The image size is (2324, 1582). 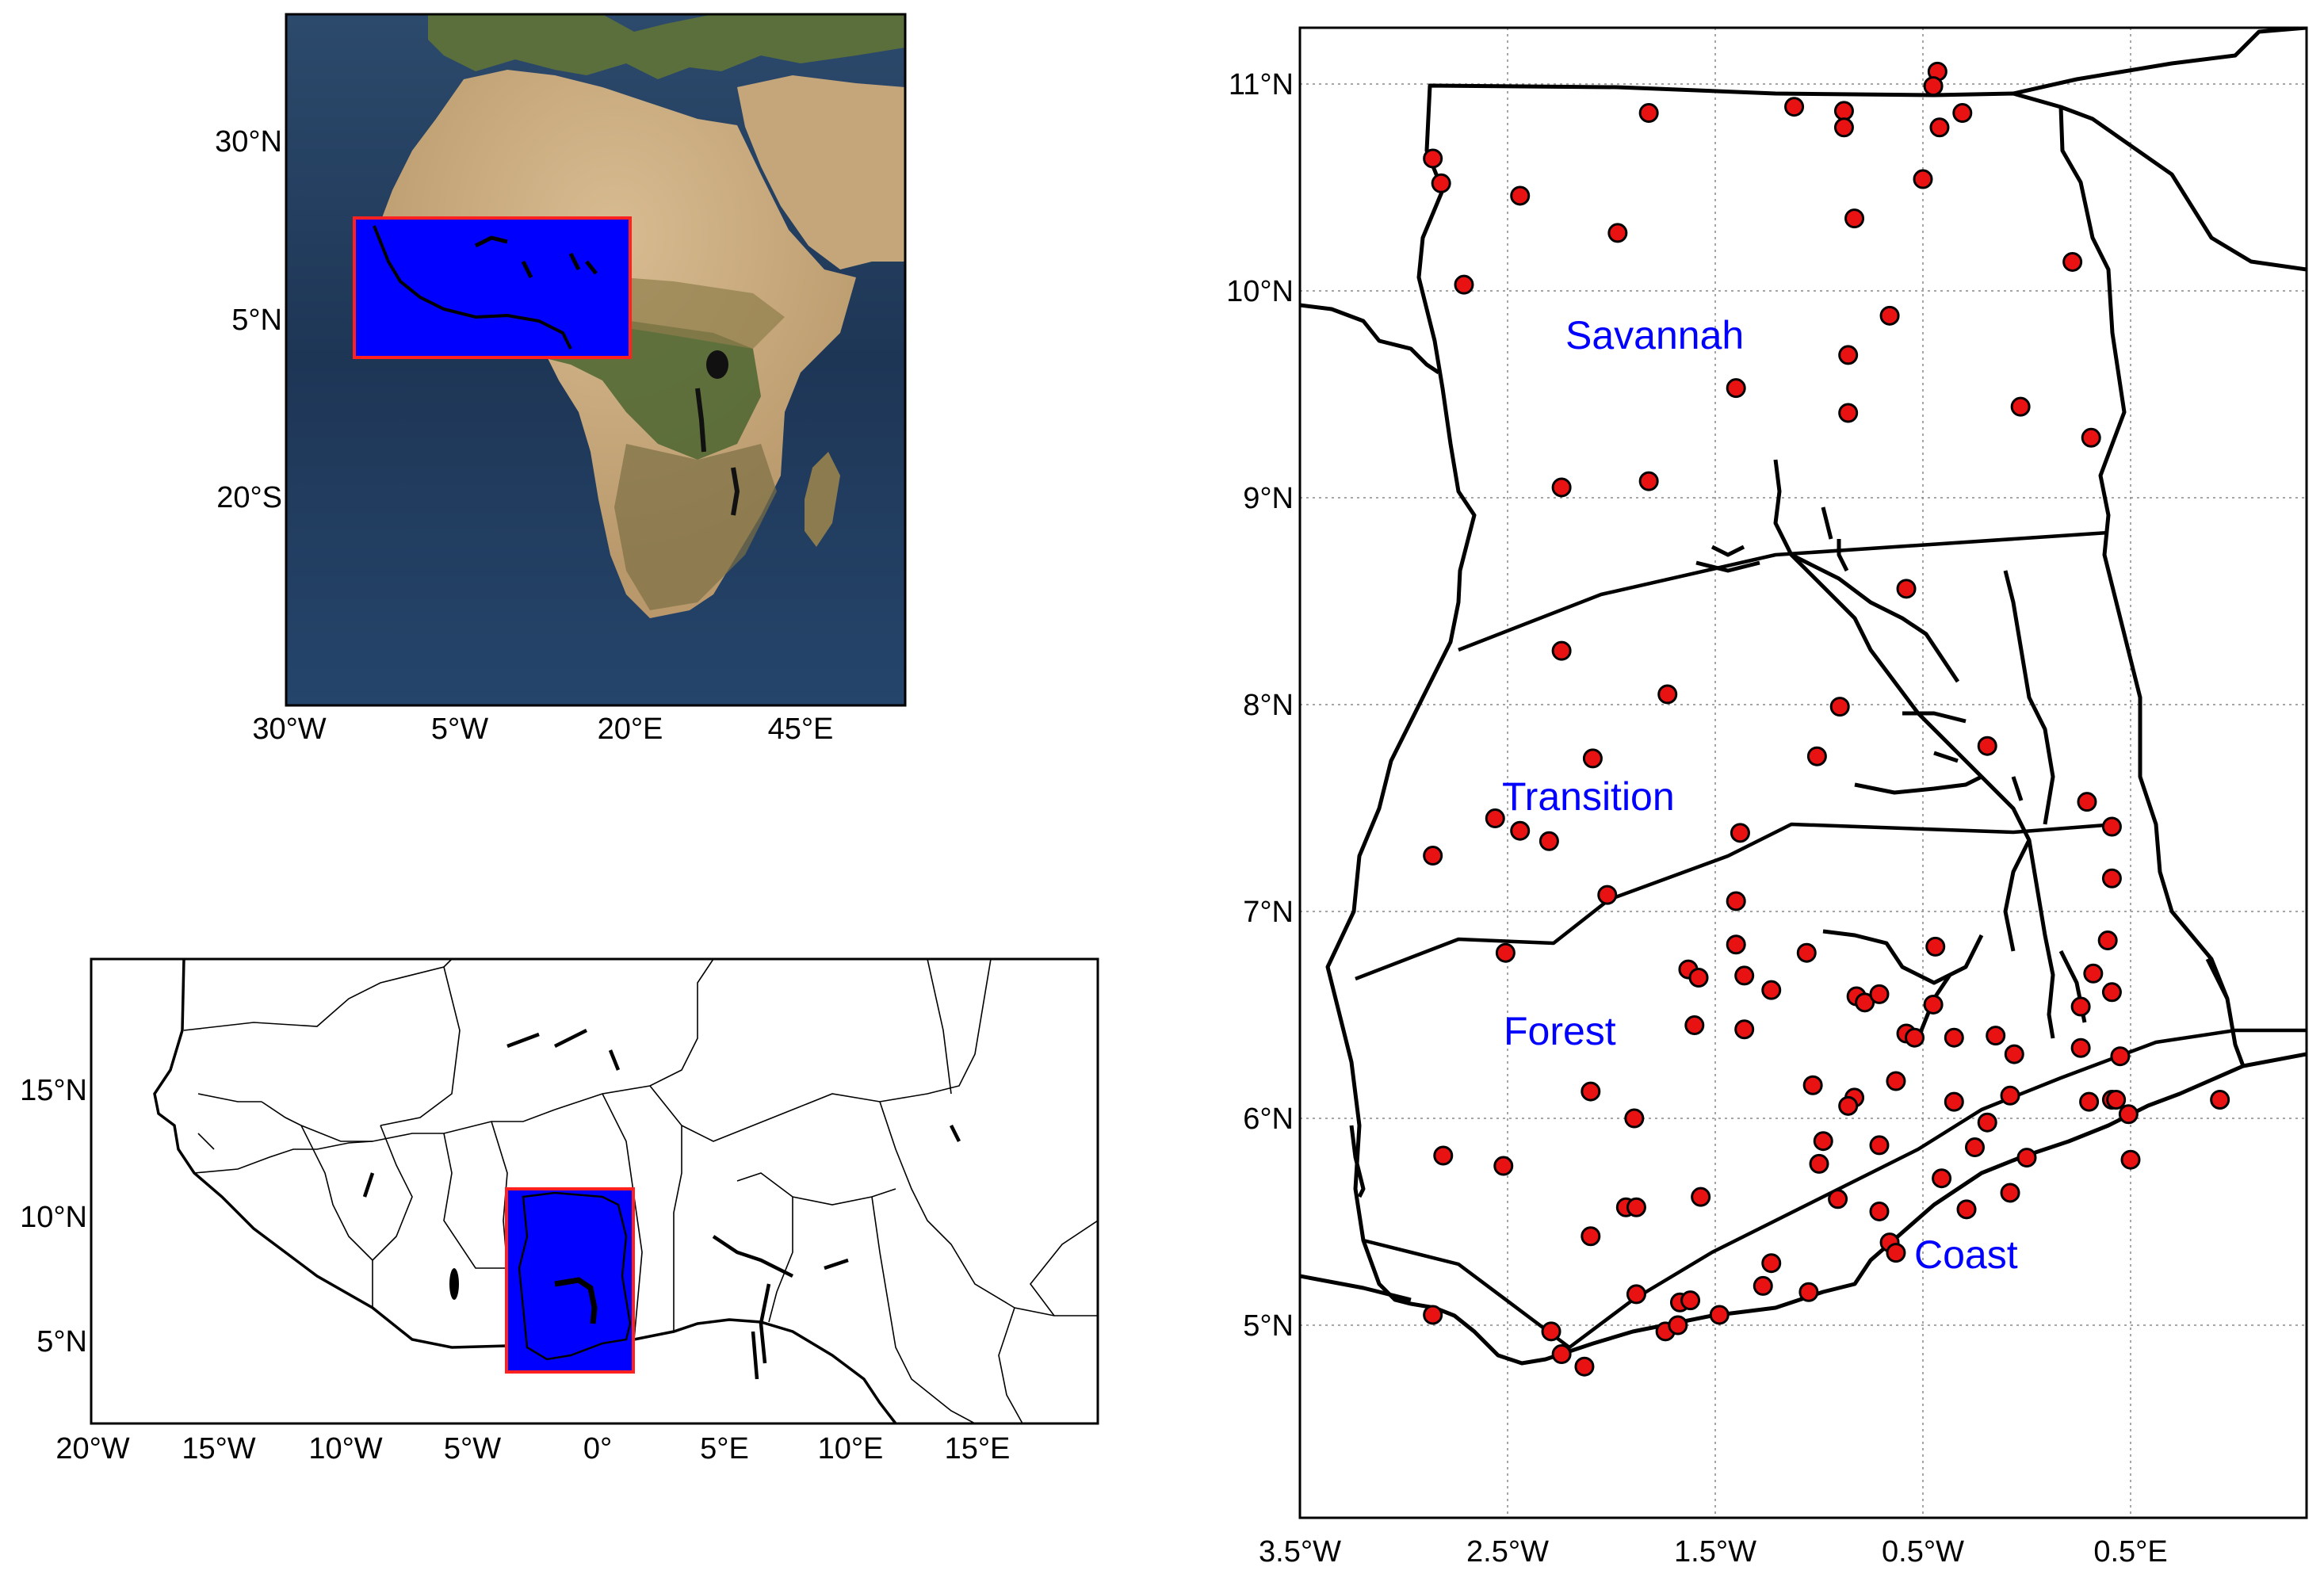 What do you see at coordinates (92, 1448) in the screenshot?
I see `wa-x-tick-0: 20°W` at bounding box center [92, 1448].